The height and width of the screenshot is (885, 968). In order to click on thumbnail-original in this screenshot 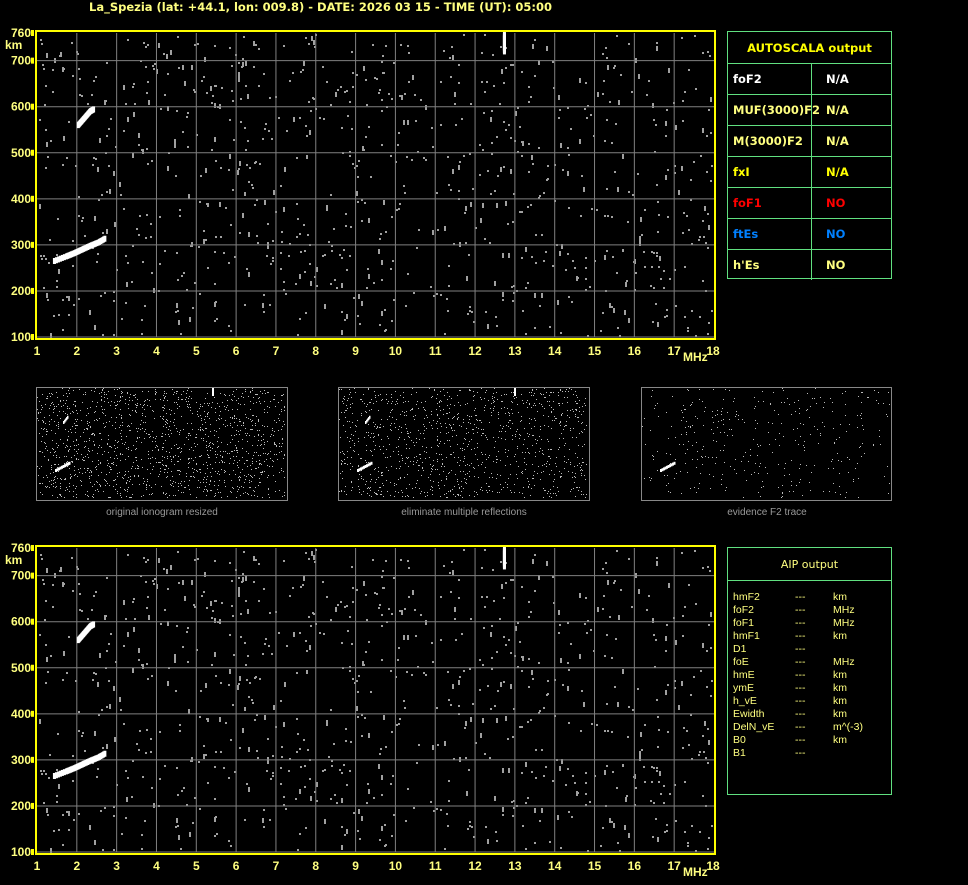, I will do `click(162, 444)`.